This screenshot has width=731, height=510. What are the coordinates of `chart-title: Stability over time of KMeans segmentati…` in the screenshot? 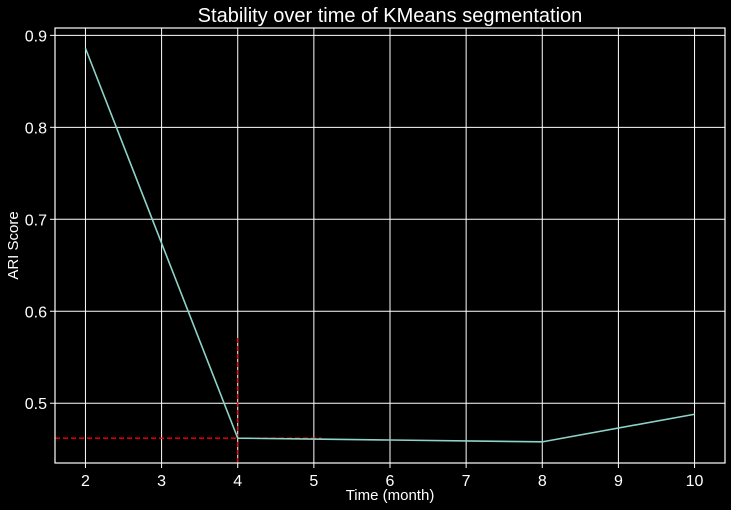 It's located at (390, 16).